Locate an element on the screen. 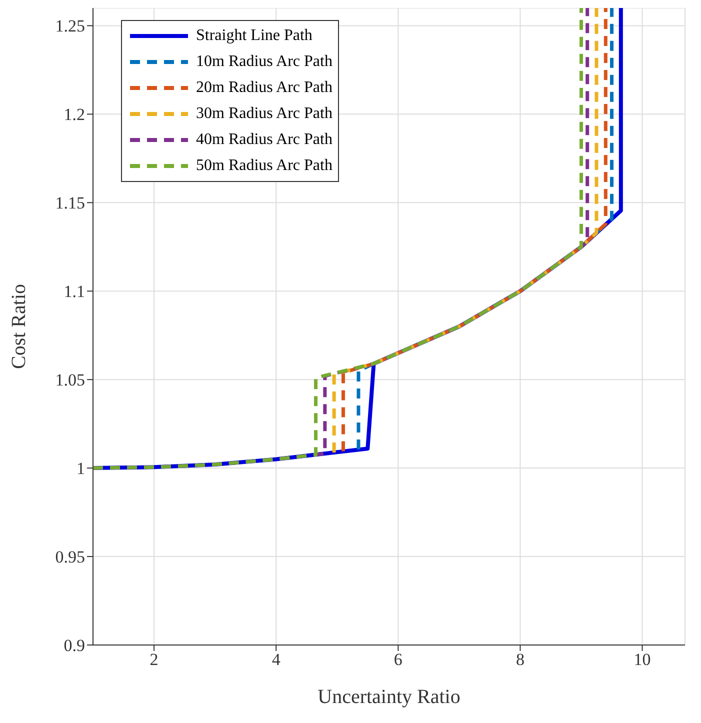 Image resolution: width=701 pixels, height=723 pixels. x-tick-label: 6 is located at coordinates (398, 660).